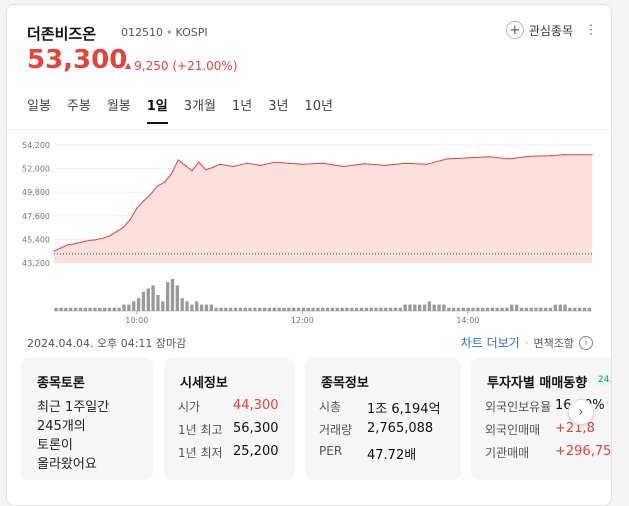  Describe the element at coordinates (583, 451) in the screenshot. I see `row-value: +296,75` at that location.